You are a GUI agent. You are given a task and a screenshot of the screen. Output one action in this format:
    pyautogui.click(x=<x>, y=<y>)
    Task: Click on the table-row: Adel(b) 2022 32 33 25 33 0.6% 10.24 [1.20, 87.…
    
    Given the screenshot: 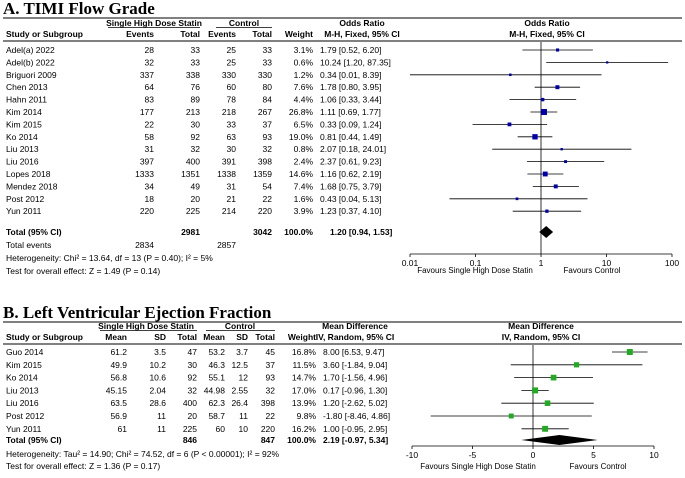 What is the action you would take?
    pyautogui.click(x=198, y=62)
    